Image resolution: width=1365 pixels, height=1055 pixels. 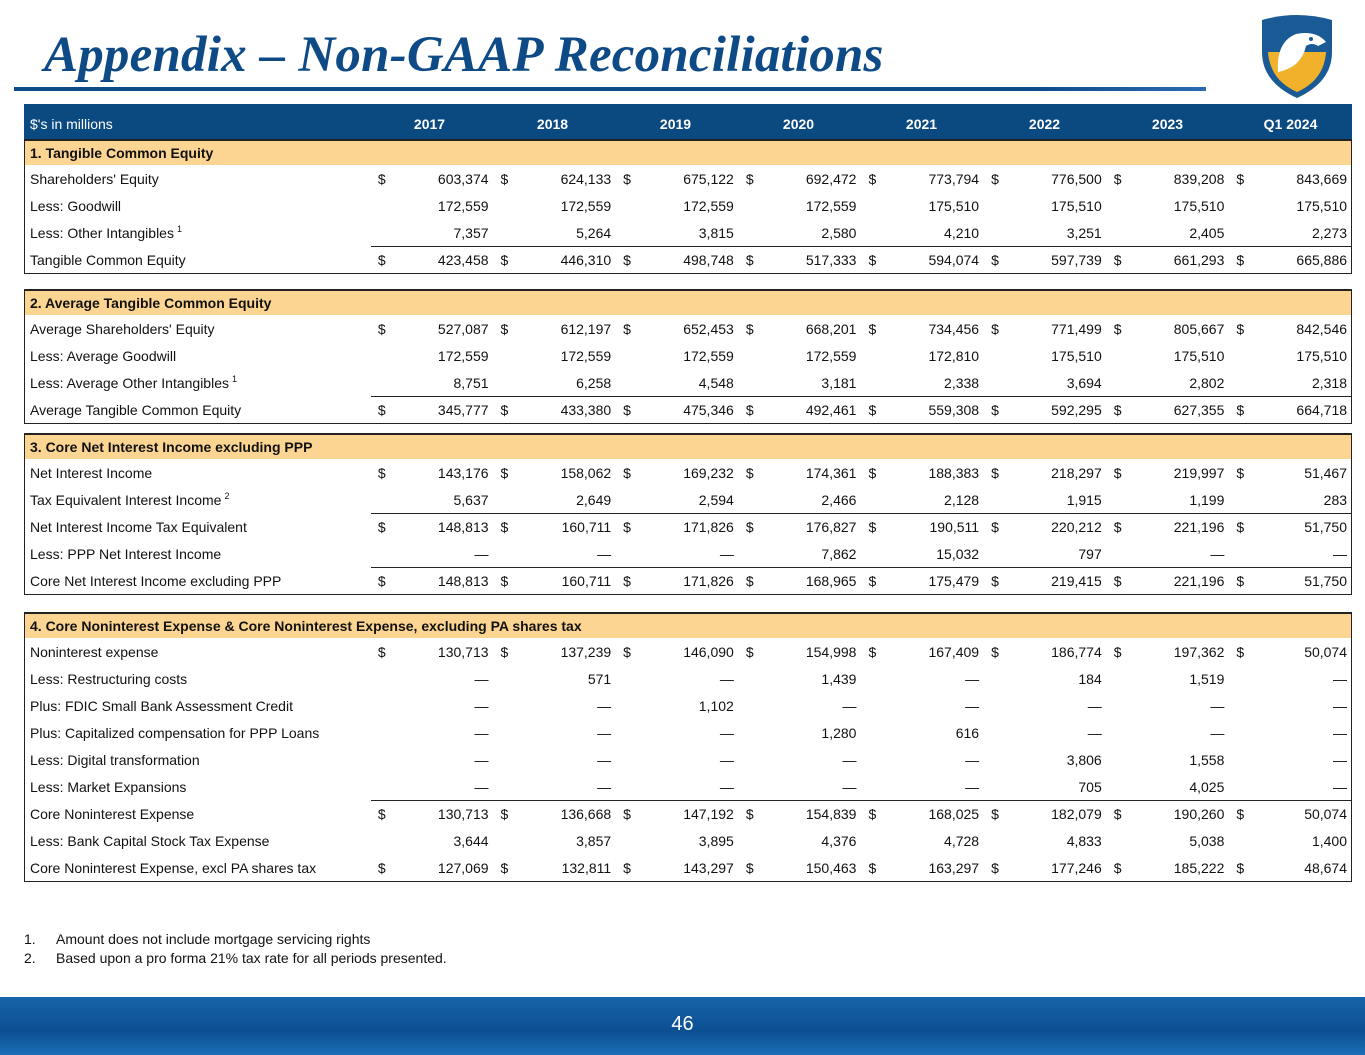 What do you see at coordinates (586, 205) in the screenshot?
I see `cell-value: 172,559` at bounding box center [586, 205].